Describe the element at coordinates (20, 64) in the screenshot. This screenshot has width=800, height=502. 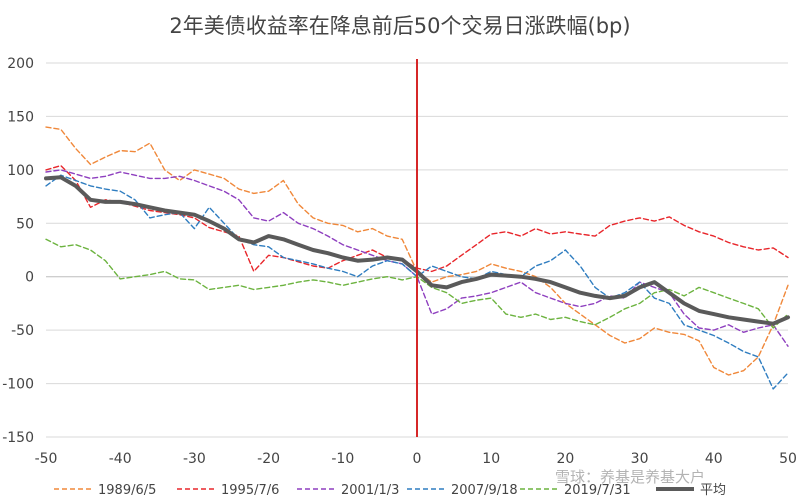
I see `y-tick-label: 200` at that location.